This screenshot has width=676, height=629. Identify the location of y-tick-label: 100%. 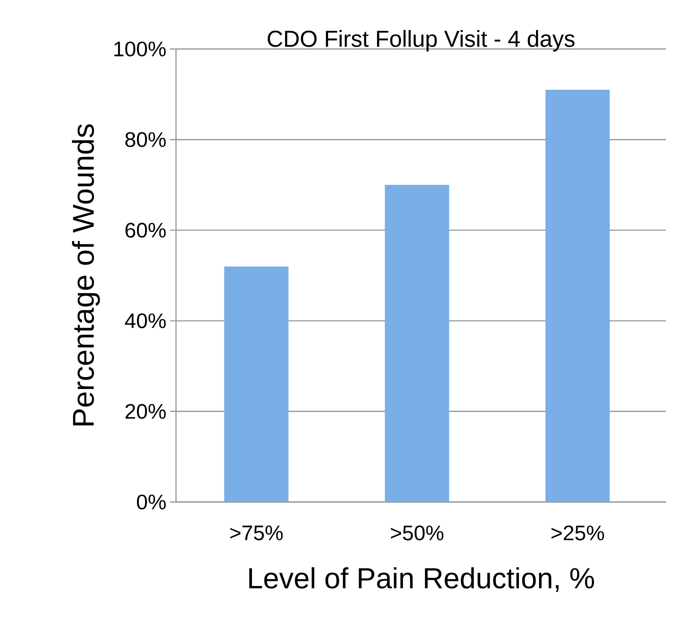
(140, 49).